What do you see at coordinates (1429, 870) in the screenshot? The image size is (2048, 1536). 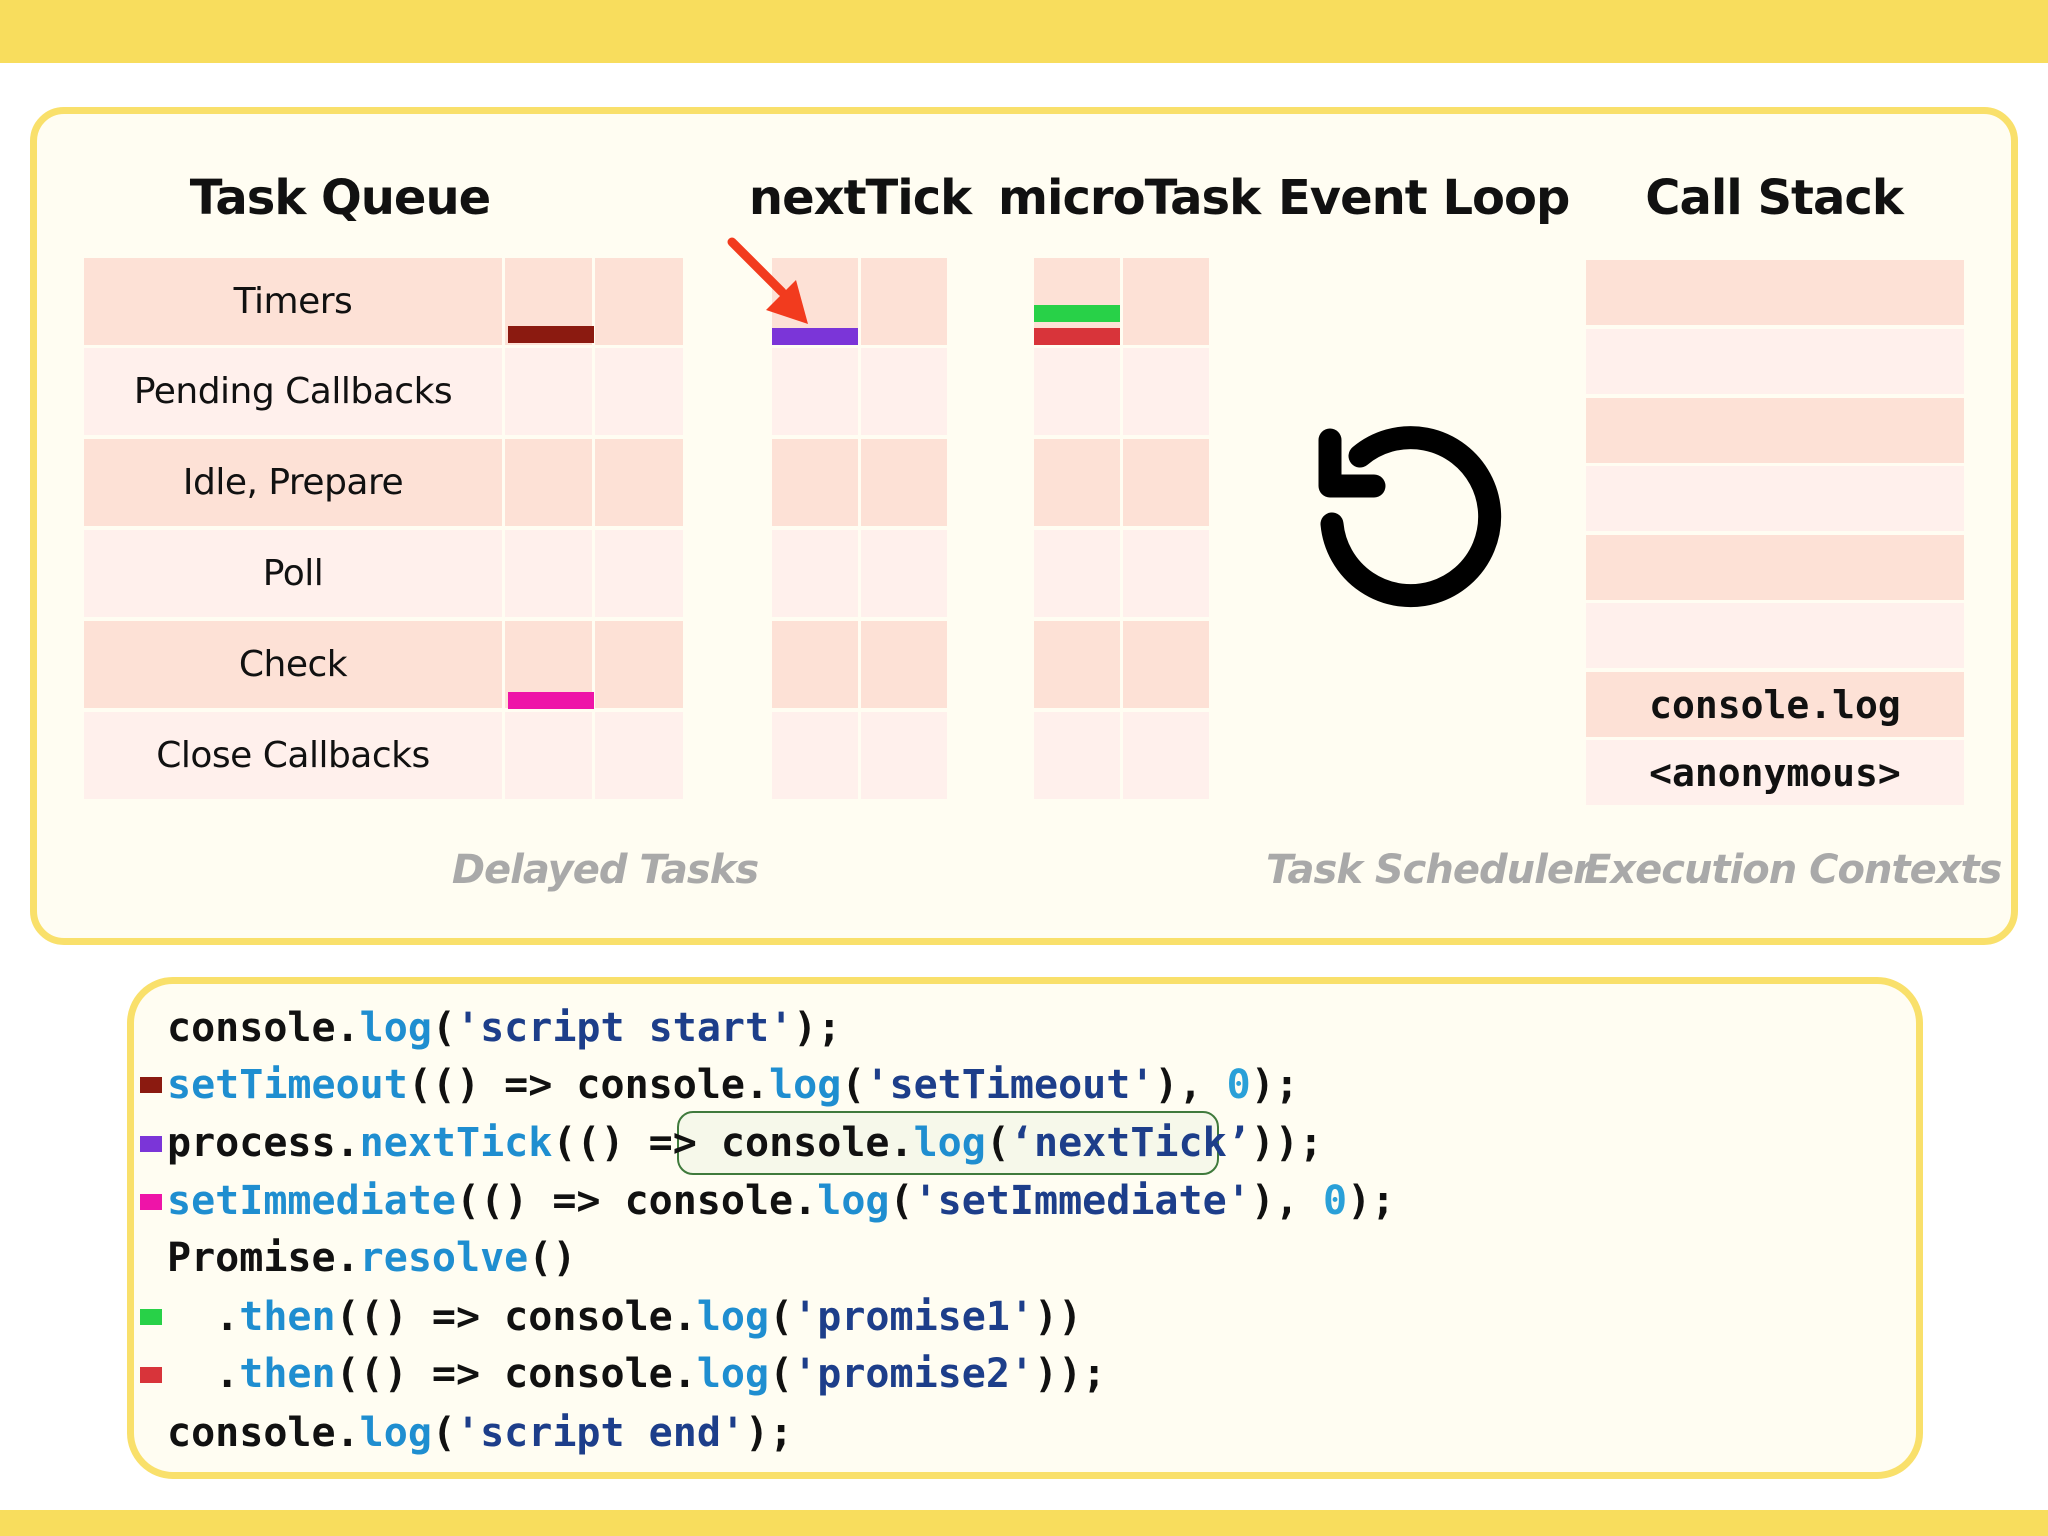 I see `task-scheduler-label: Task Scheduler` at bounding box center [1429, 870].